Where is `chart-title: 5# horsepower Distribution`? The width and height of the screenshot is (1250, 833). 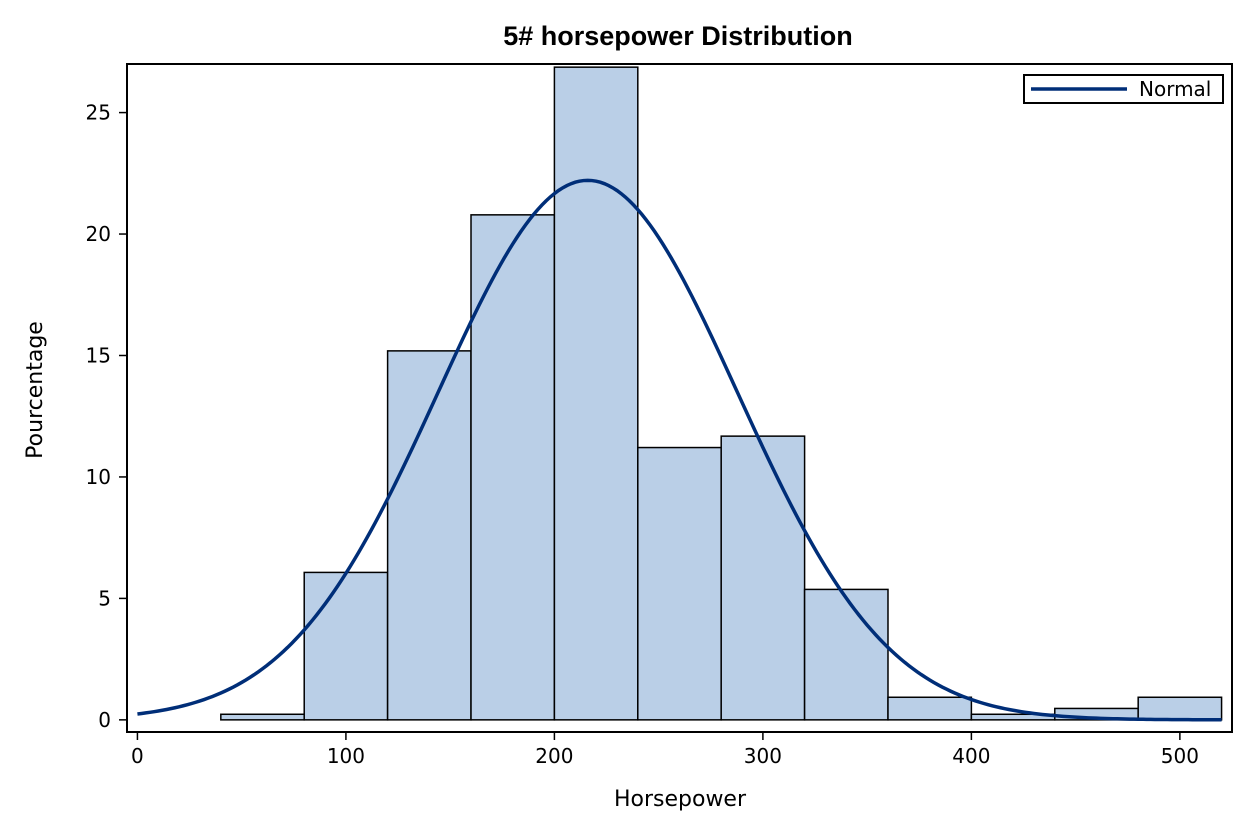
chart-title: 5# horsepower Distribution is located at coordinates (678, 36).